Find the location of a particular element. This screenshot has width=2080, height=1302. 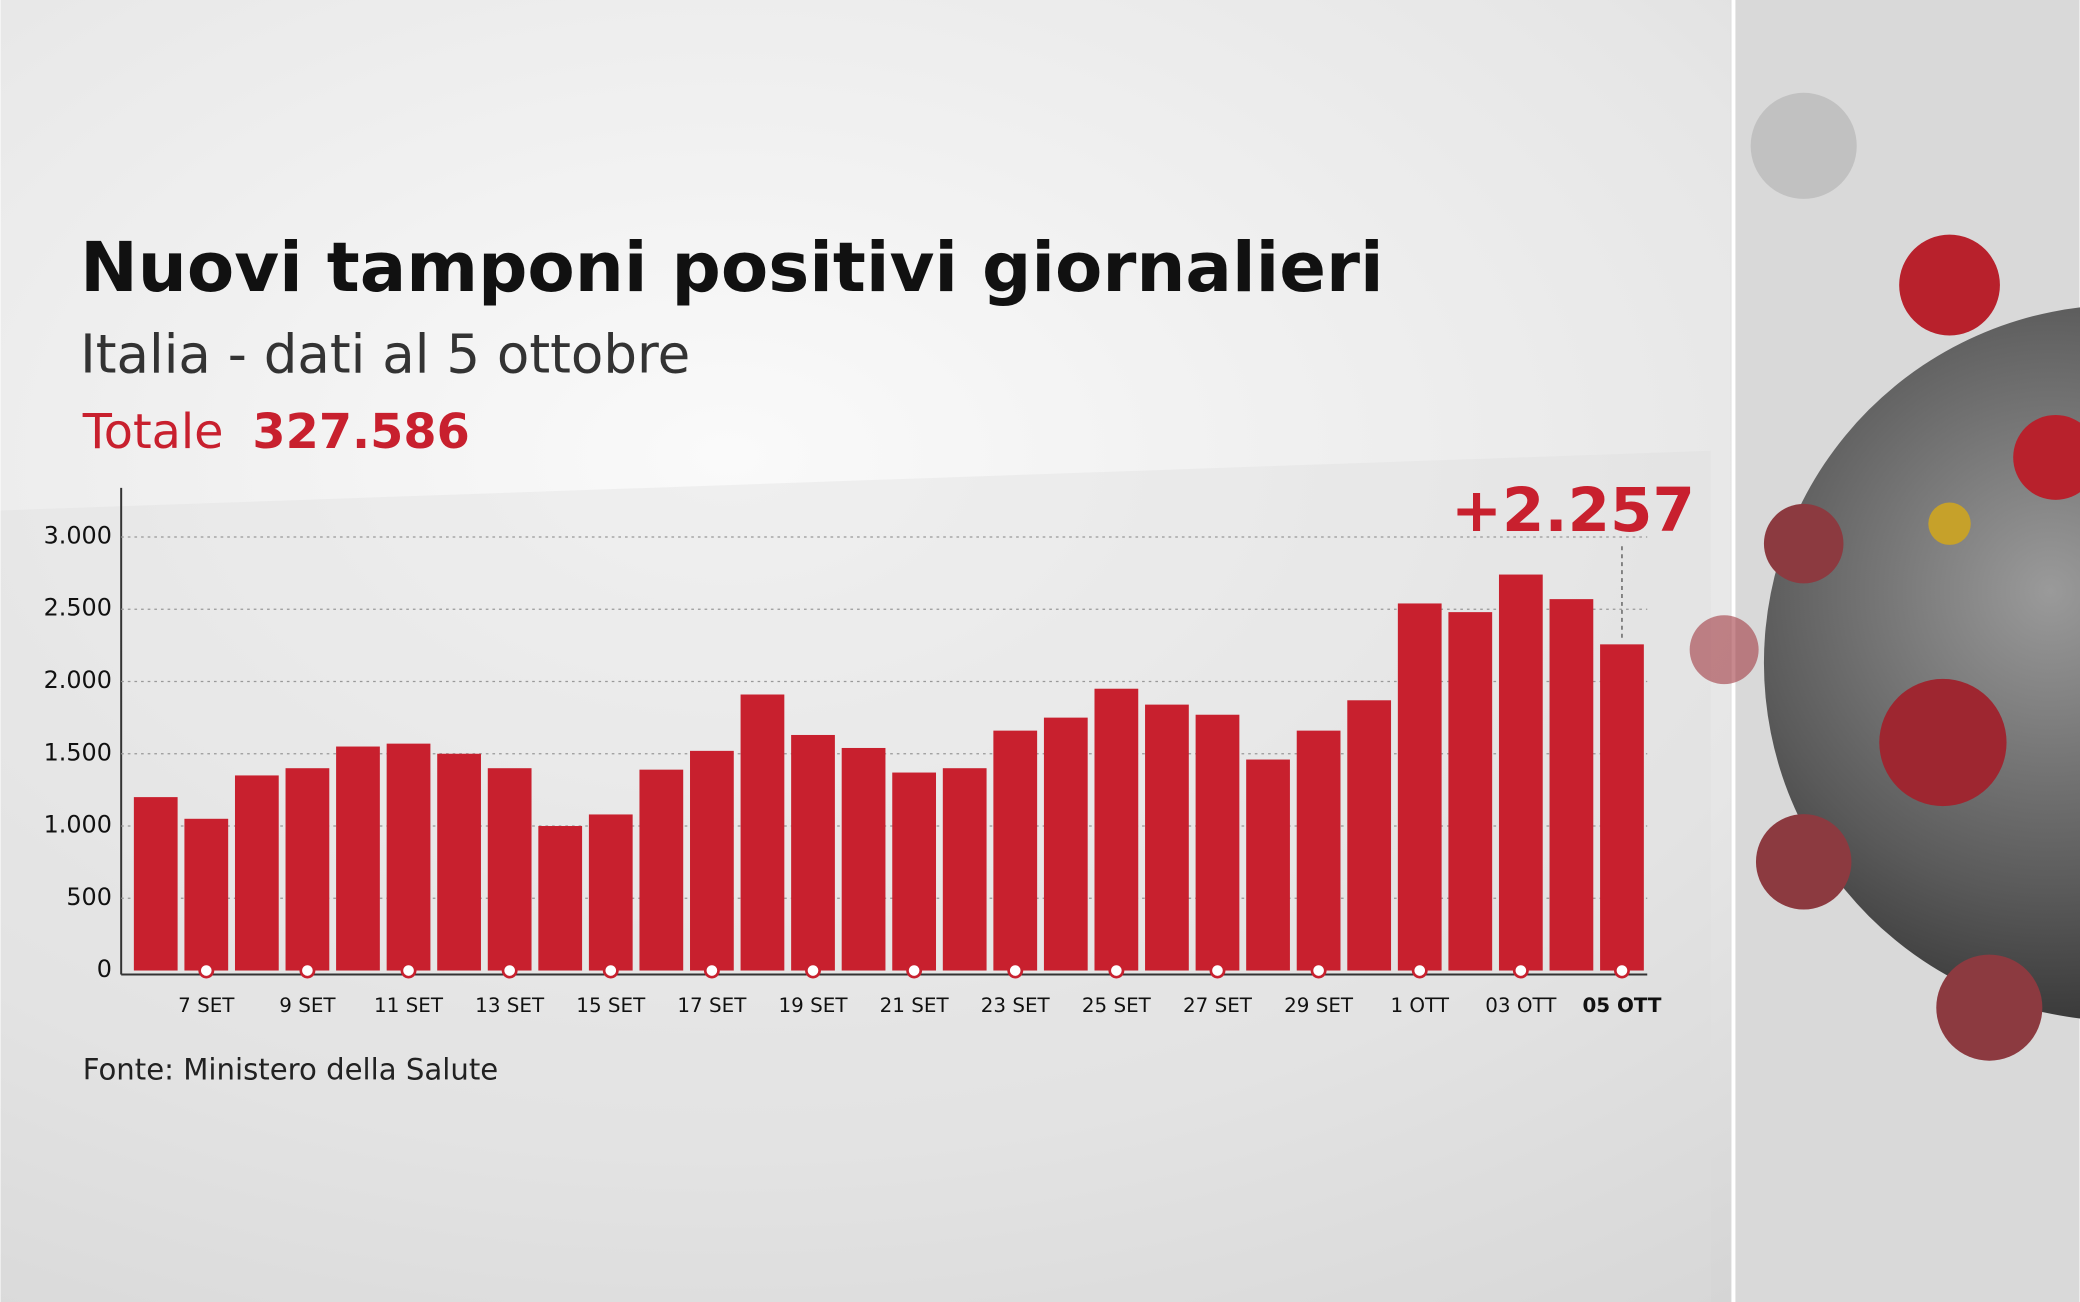

x-tick-label: 19 SET is located at coordinates (814, 1005).